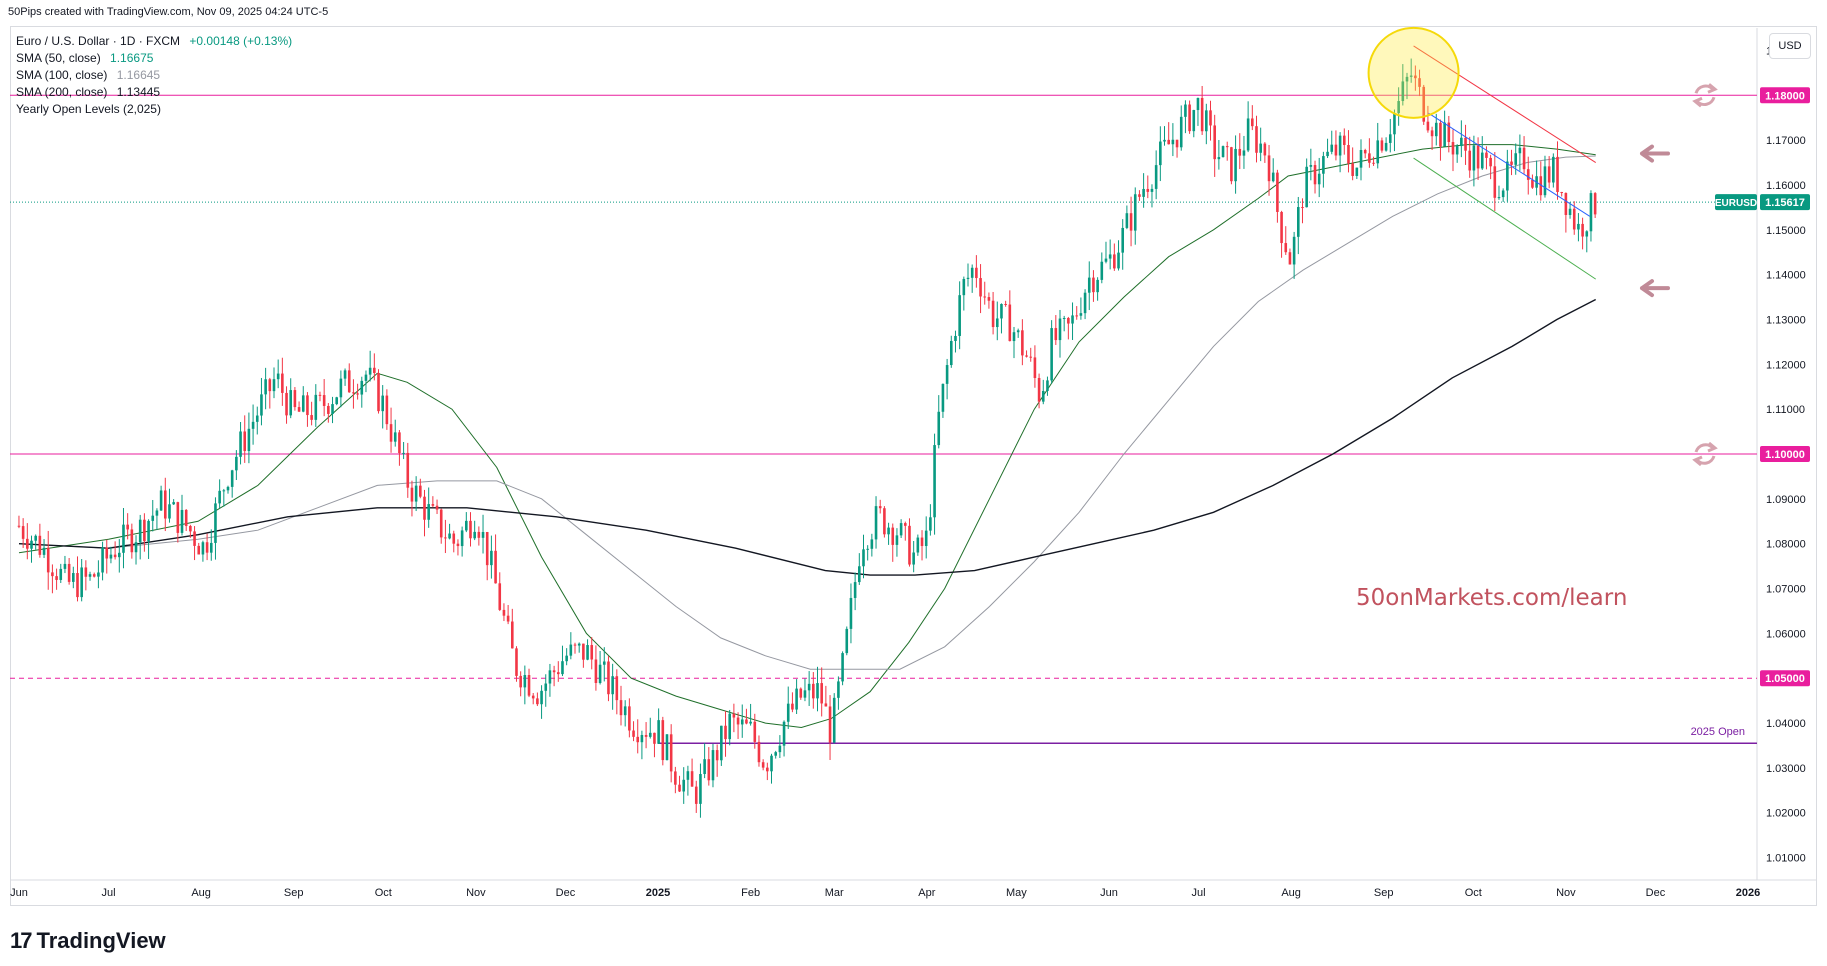 The width and height of the screenshot is (1827, 966). What do you see at coordinates (1786, 634) in the screenshot?
I see `y-tick-label: 1.06000` at bounding box center [1786, 634].